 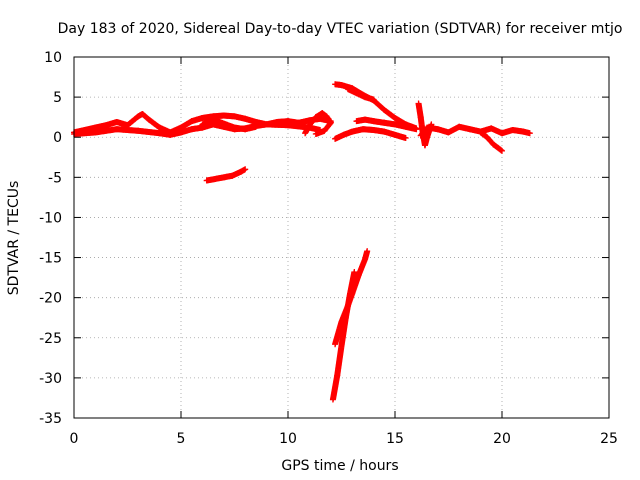 I want to click on y-tick-label: -15, so click(x=50, y=259).